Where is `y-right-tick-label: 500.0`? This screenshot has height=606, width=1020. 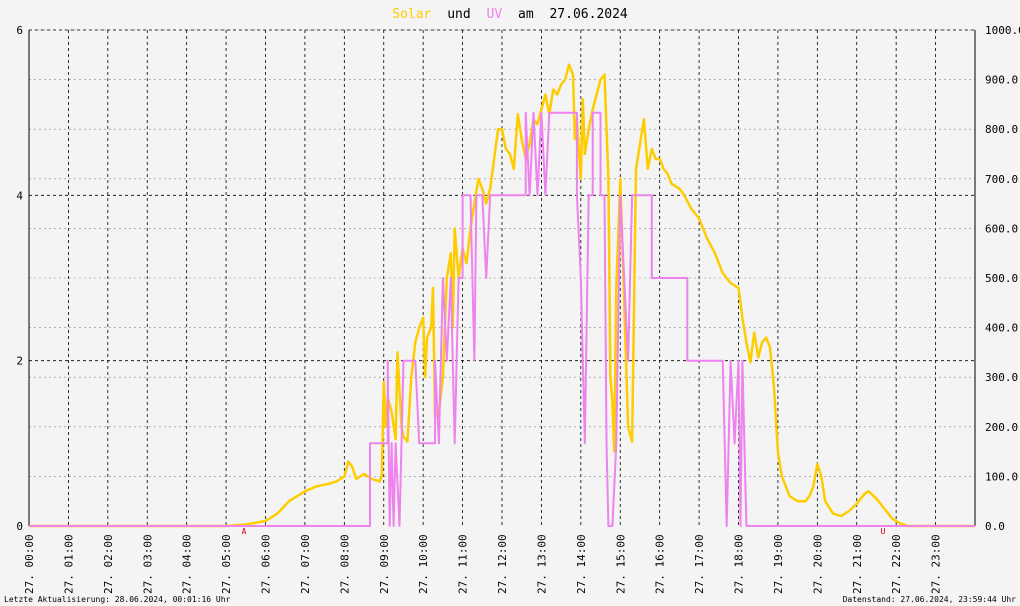
y-right-tick-label: 500.0 is located at coordinates (1001, 278).